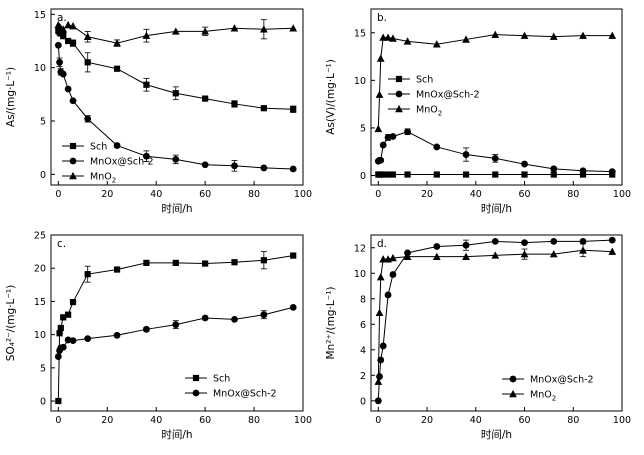 The image size is (644, 455). What do you see at coordinates (176, 434) in the screenshot?
I see `x-axis-label: 时间/h` at bounding box center [176, 434].